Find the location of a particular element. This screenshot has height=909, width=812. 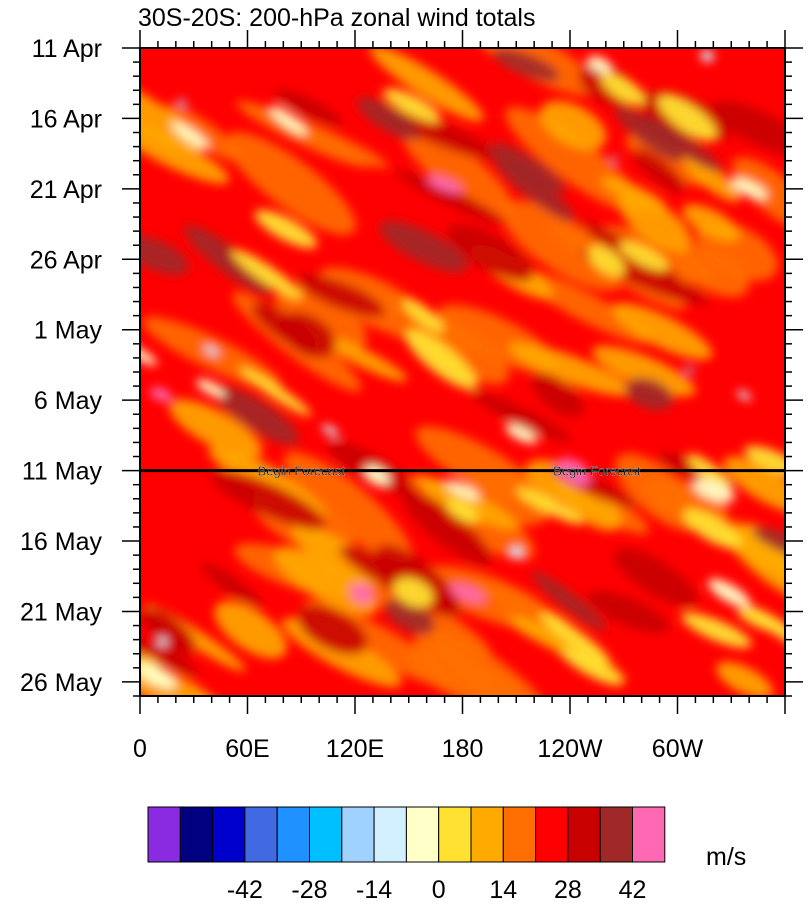

y-tick-label: 6 May is located at coordinates (68, 401).